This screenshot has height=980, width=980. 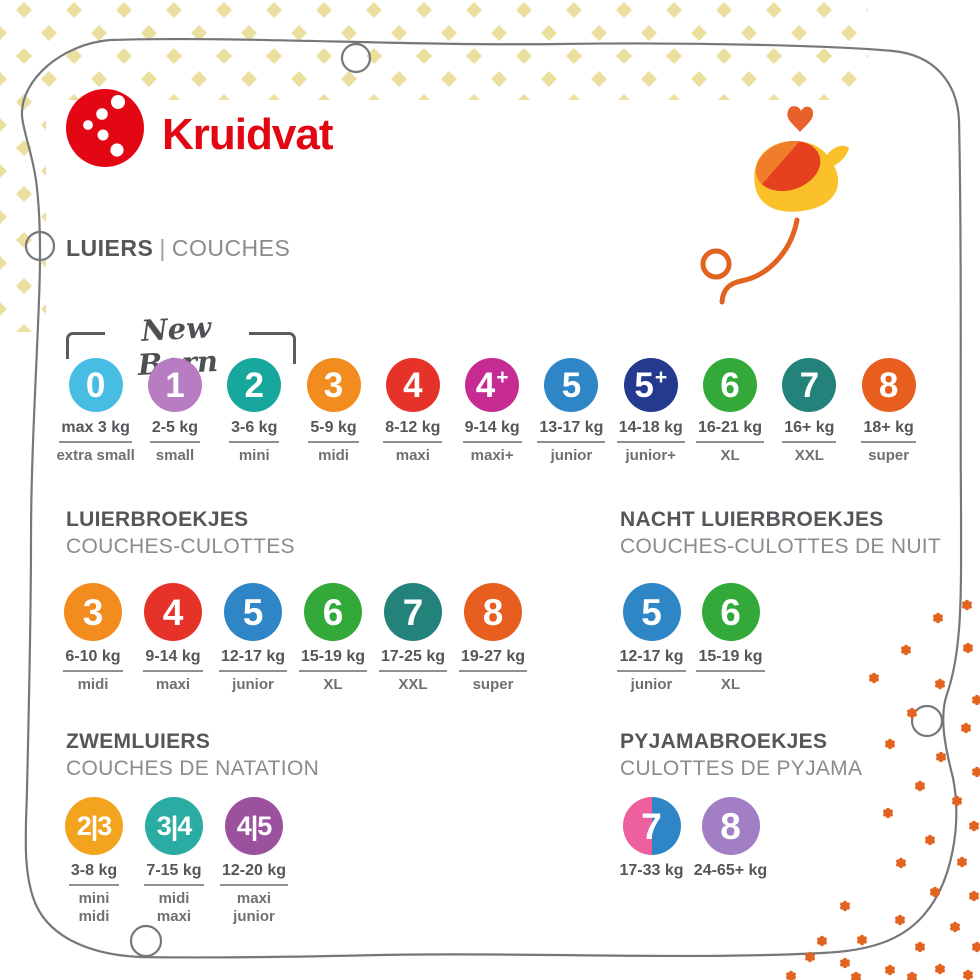 I want to click on size-item-3: 3 5-9 kg midi, so click(x=333, y=411).